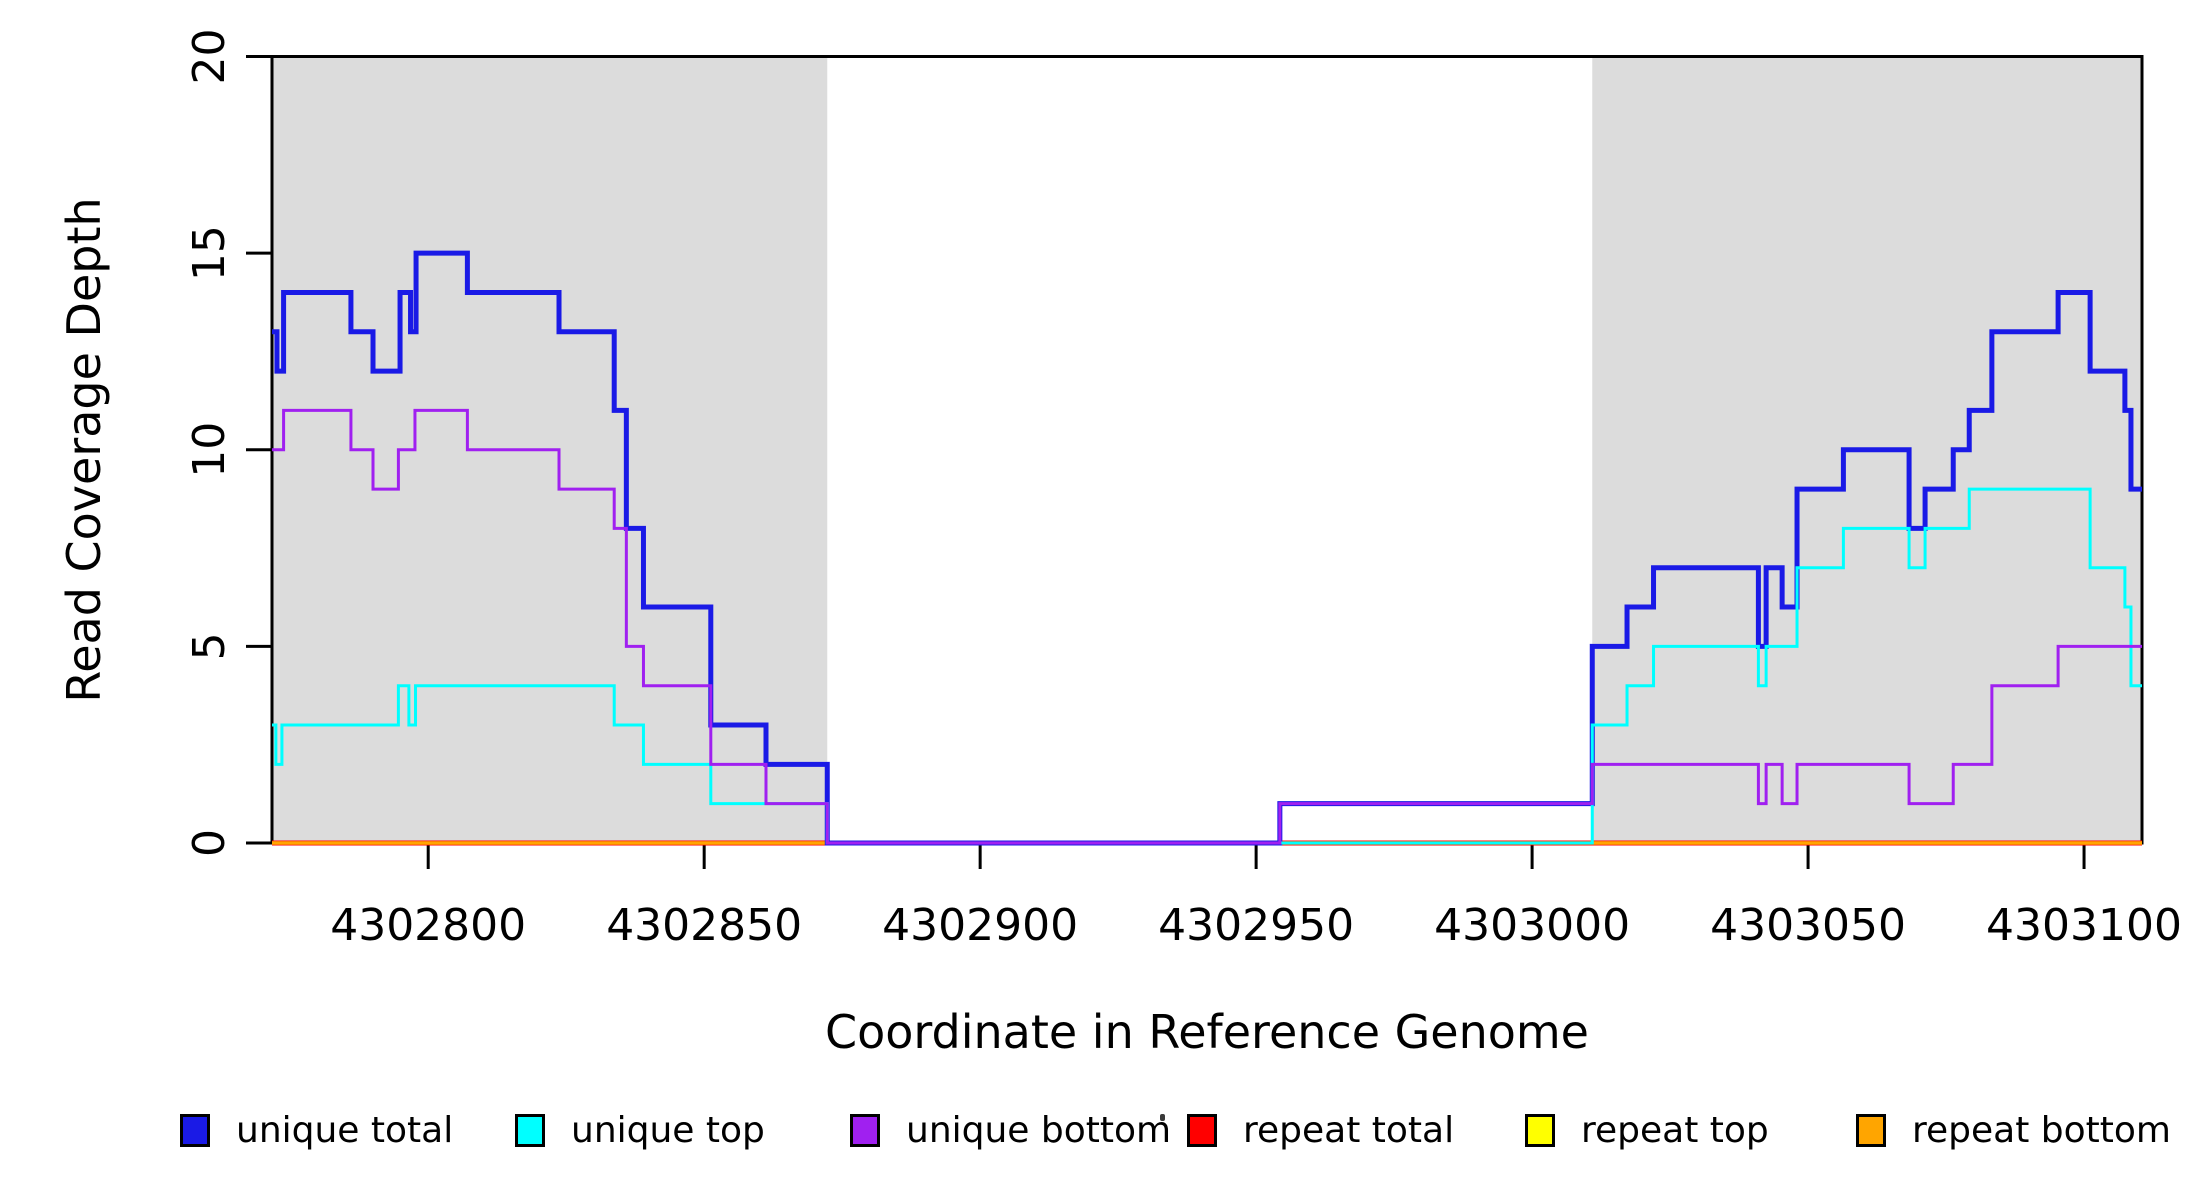 The height and width of the screenshot is (1200, 2200). I want to click on x-tick-label: 4303000, so click(1532, 925).